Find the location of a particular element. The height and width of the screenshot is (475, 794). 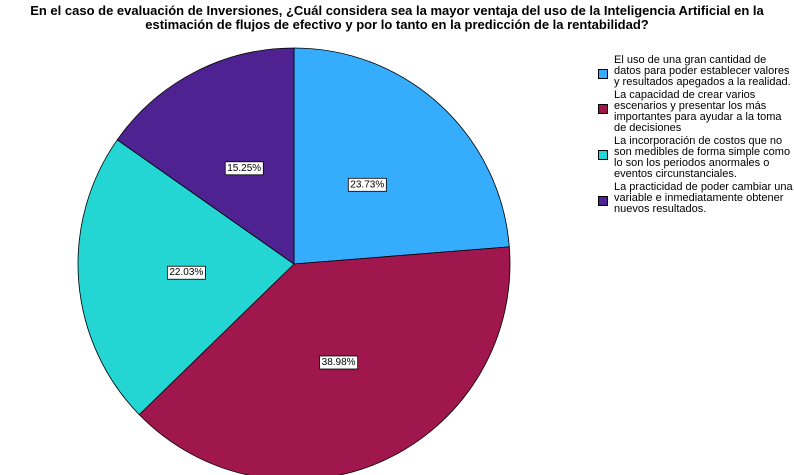

data-label: 22.03% is located at coordinates (186, 272).